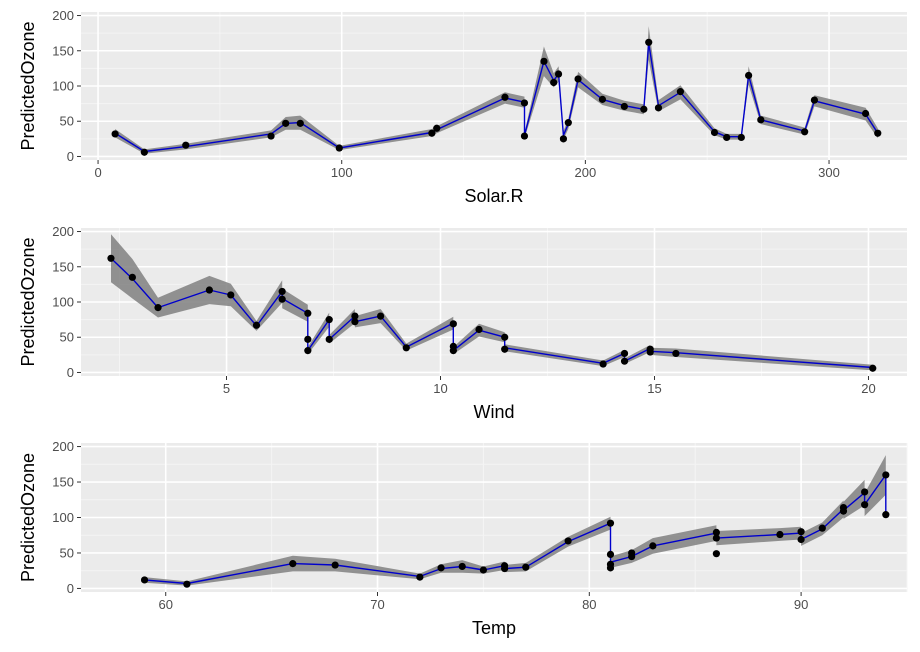  What do you see at coordinates (589, 604) in the screenshot?
I see `x-tick-label: 80` at bounding box center [589, 604].